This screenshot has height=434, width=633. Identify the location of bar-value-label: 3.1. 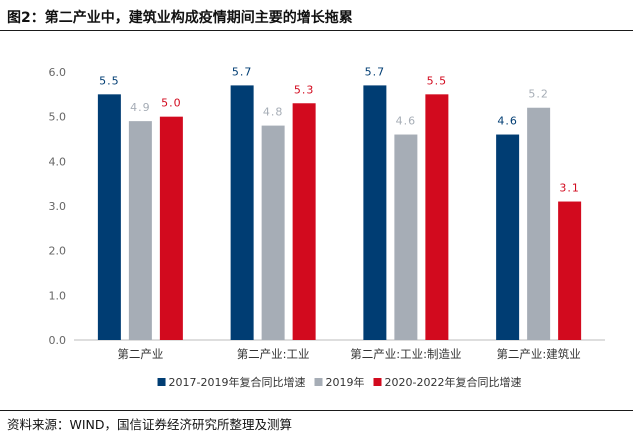
(569, 188).